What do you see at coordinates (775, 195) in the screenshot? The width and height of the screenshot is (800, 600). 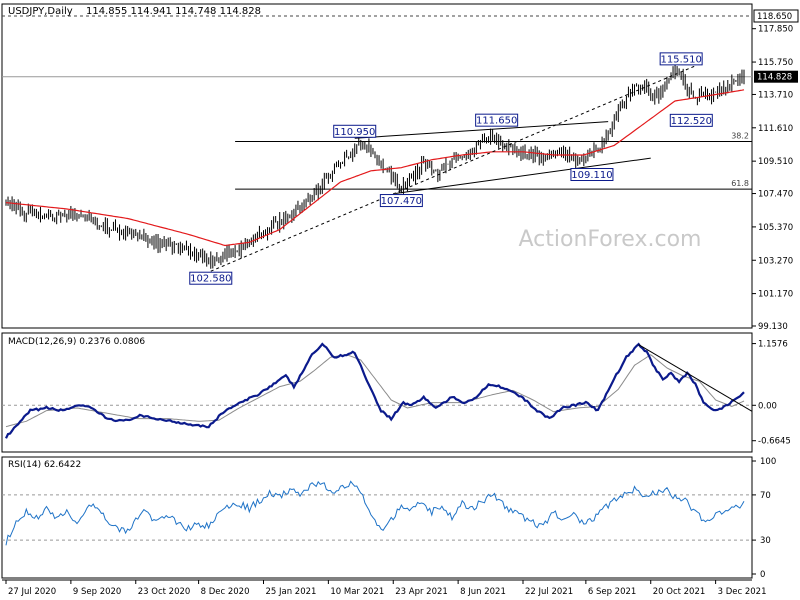 I see `price-axis-label: 107.470` at bounding box center [775, 195].